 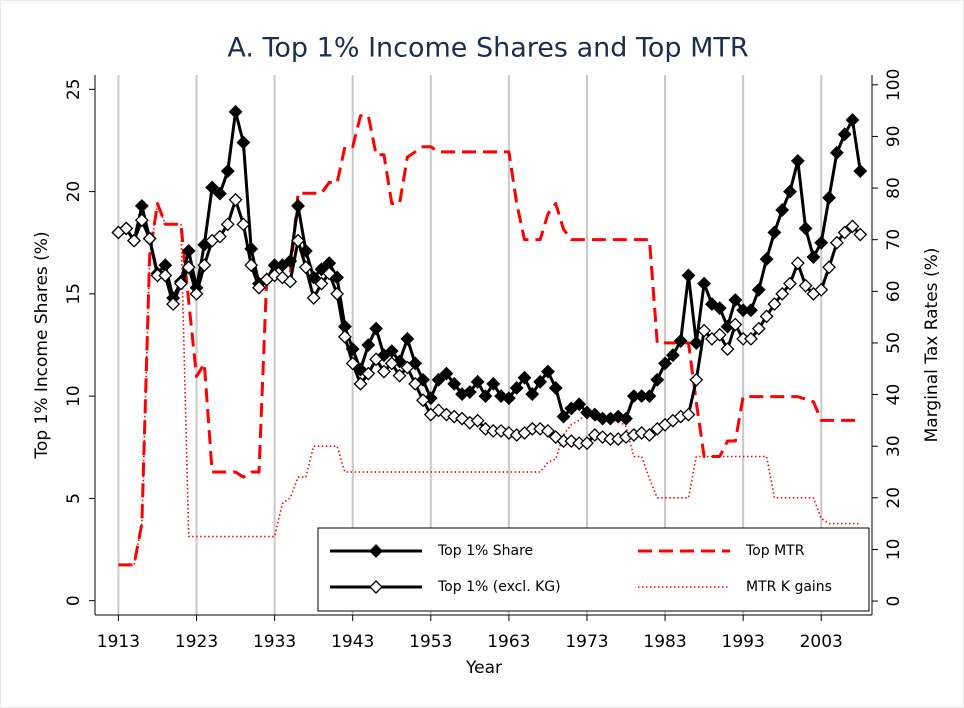 What do you see at coordinates (894, 446) in the screenshot?
I see `y2-tick-label: 30` at bounding box center [894, 446].